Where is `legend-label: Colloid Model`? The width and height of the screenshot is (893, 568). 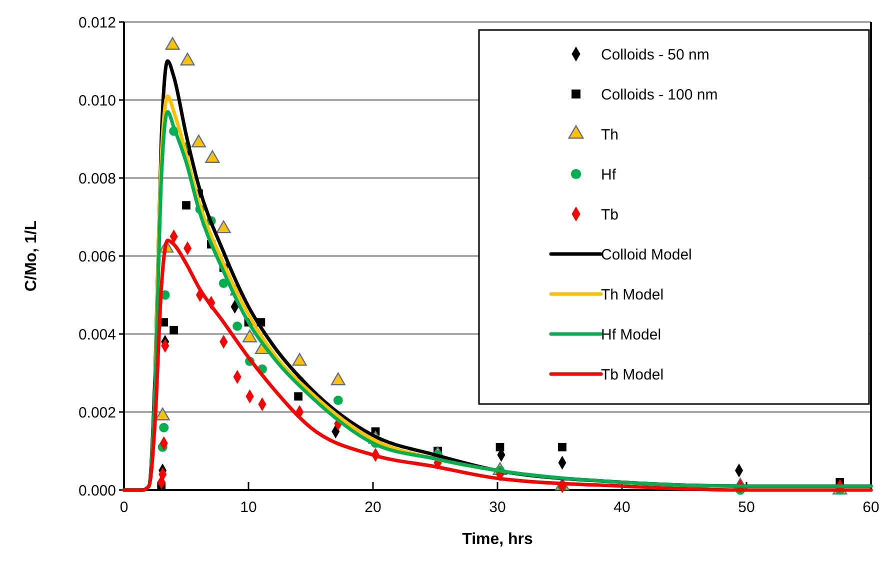
legend-label: Colloid Model is located at coordinates (646, 255).